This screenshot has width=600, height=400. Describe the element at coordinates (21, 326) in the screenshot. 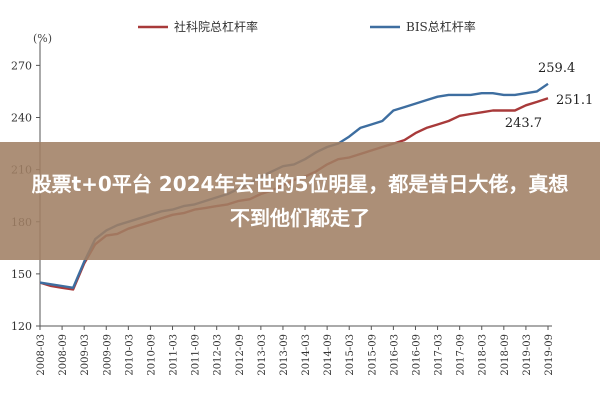

I see `y-tick-label: 120` at that location.